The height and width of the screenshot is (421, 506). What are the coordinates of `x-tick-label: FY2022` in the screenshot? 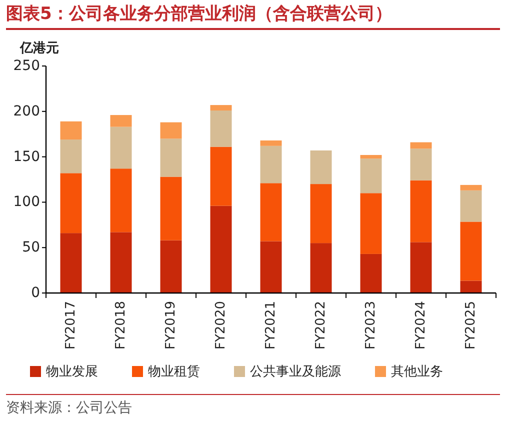 It's located at (321, 325).